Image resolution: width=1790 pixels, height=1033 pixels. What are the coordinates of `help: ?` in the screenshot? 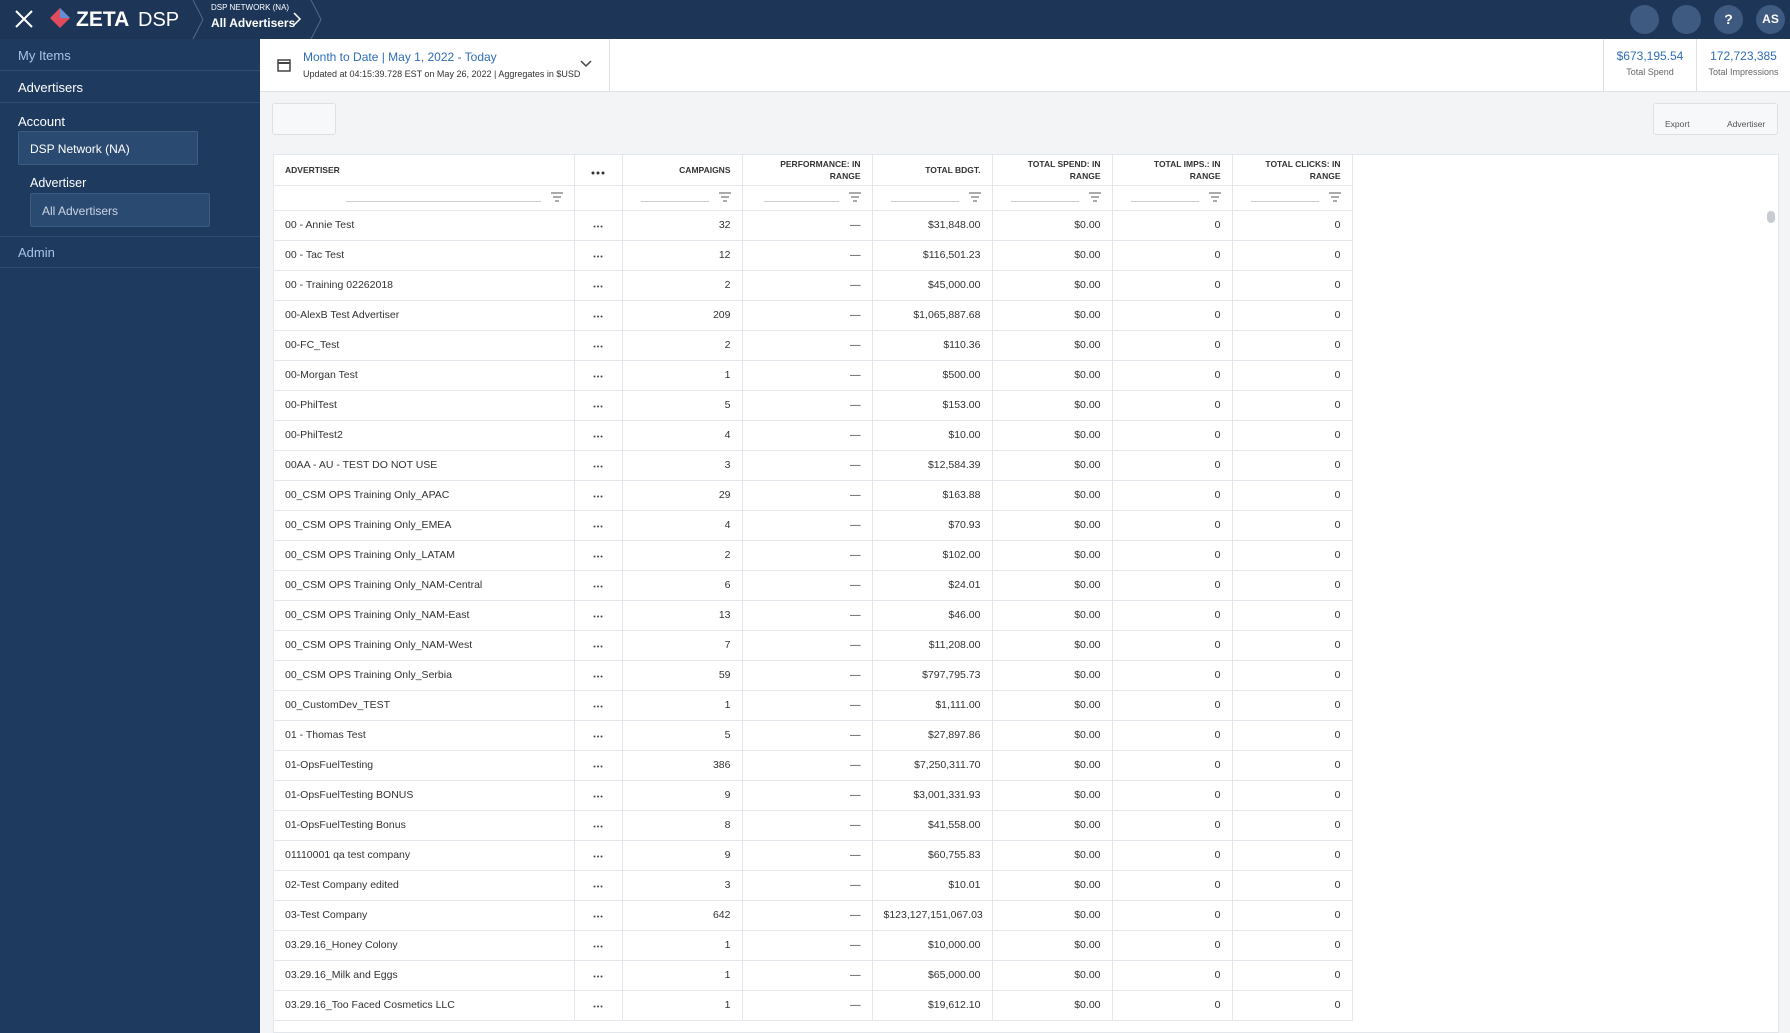 It's located at (1728, 19).